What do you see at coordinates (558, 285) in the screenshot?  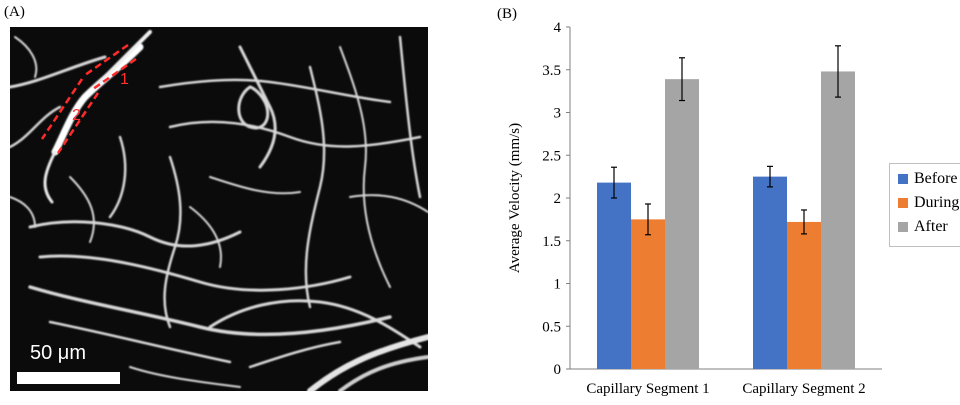 I see `y-tick-label: 1` at bounding box center [558, 285].